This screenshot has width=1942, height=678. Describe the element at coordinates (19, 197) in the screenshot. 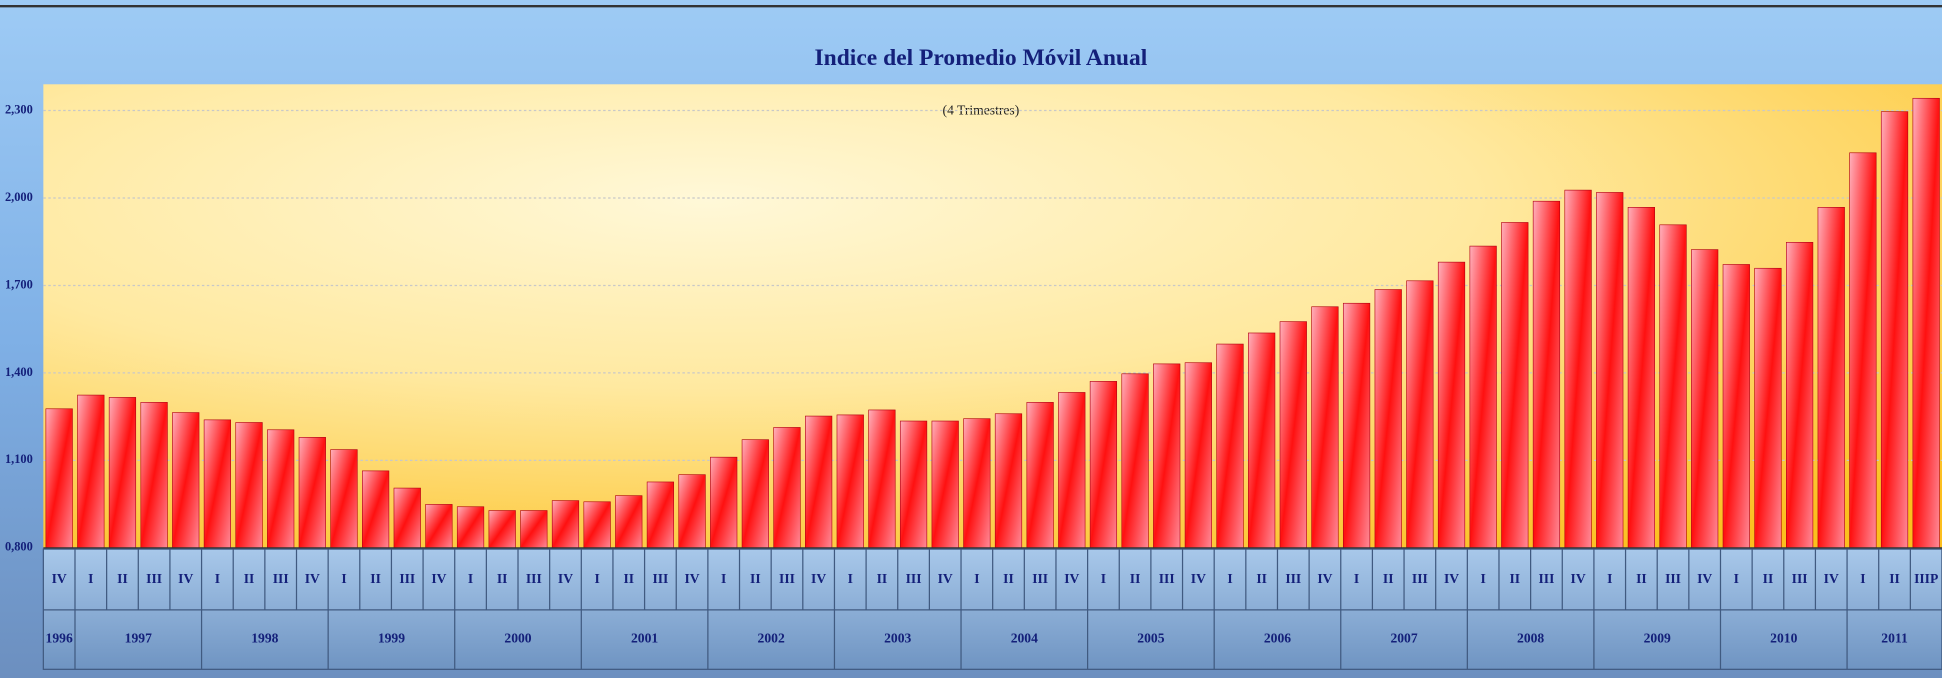

I see `y-tick-label: 2,000` at that location.